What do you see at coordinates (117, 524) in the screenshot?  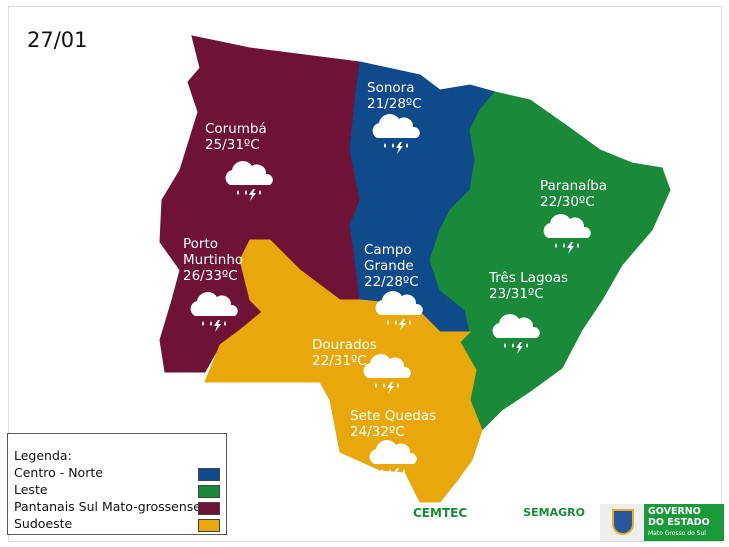 I see `legend-item: Sudoeste` at bounding box center [117, 524].